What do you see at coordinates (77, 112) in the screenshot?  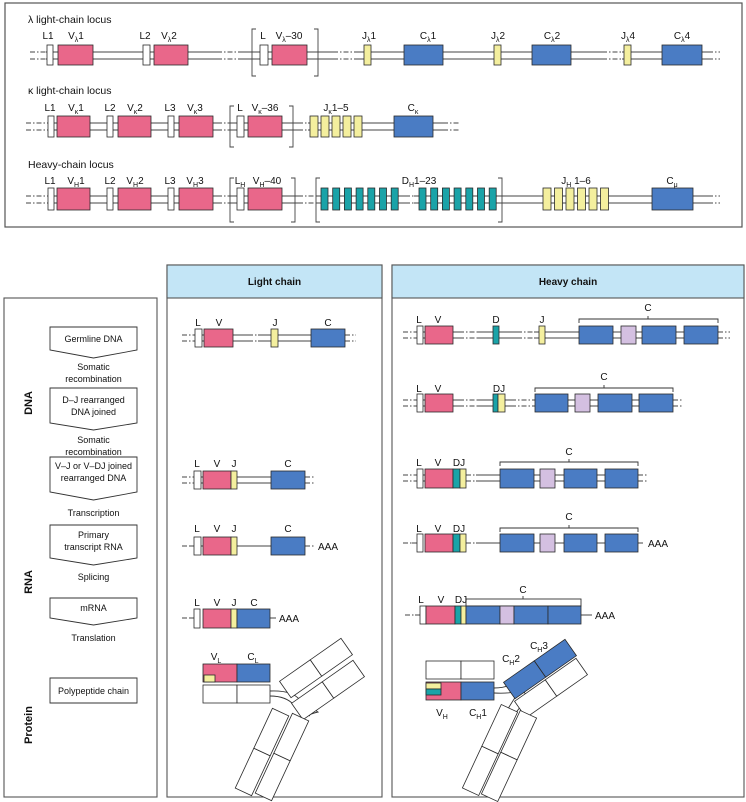 I see `subscript: κ` at bounding box center [77, 112].